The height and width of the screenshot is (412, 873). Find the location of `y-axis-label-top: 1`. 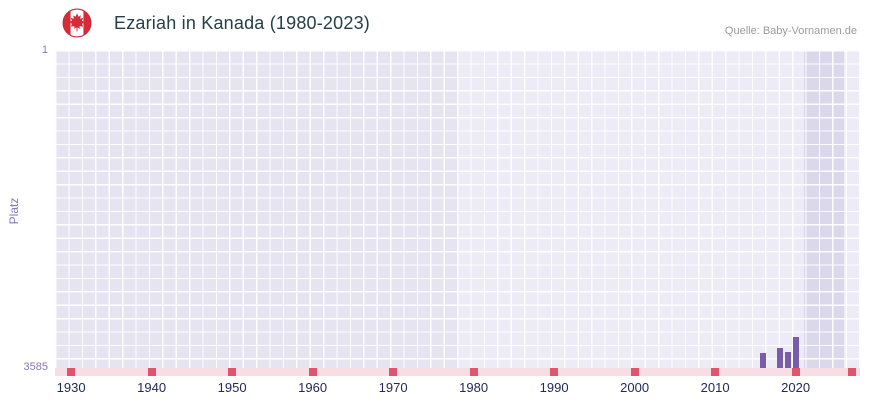

y-axis-label-top: 1 is located at coordinates (44, 50).